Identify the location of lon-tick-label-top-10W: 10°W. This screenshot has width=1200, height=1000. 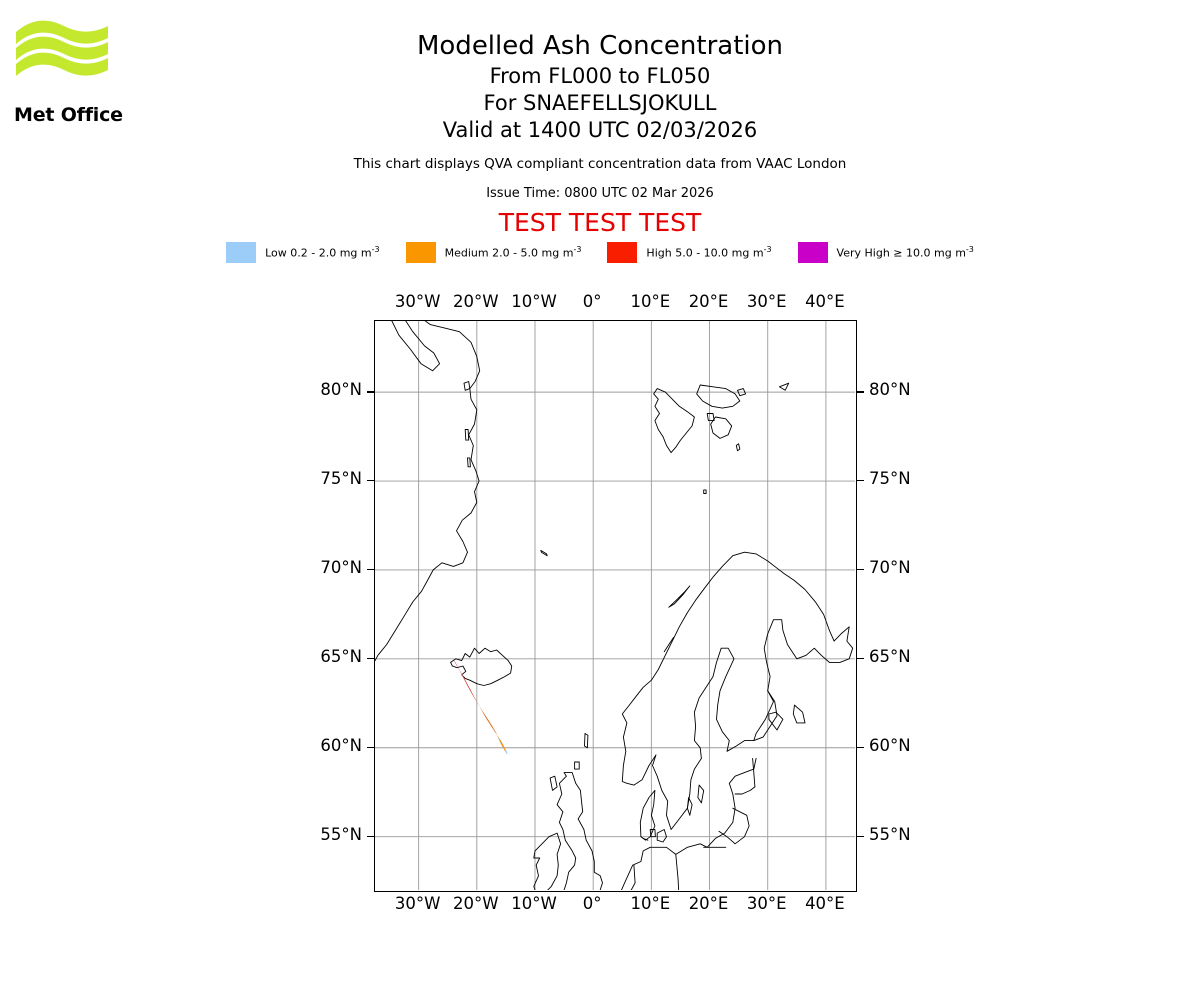
(534, 301).